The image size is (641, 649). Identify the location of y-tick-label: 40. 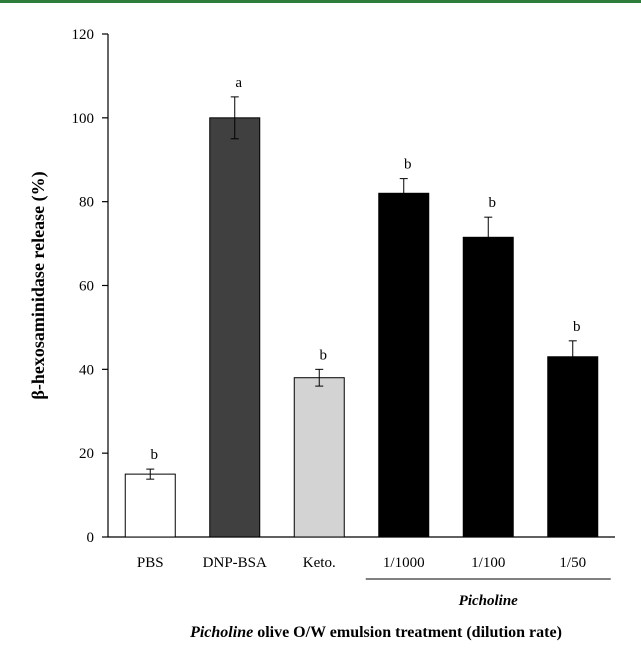
(86, 370).